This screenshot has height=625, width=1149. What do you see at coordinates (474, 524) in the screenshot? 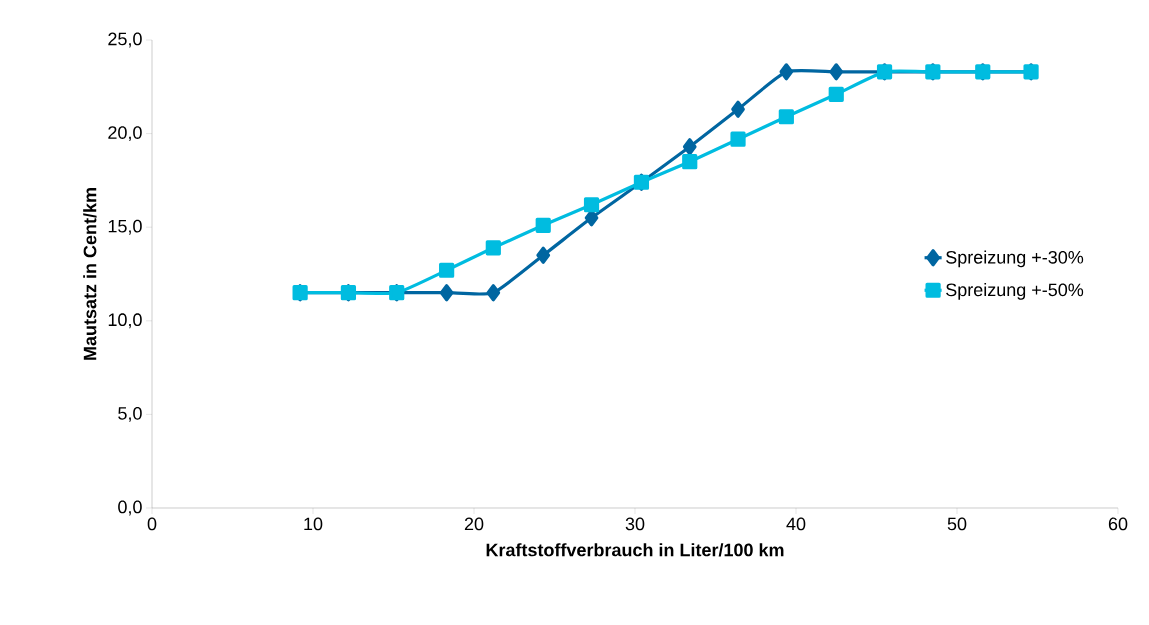
I see `x-tick-label: 20` at bounding box center [474, 524].